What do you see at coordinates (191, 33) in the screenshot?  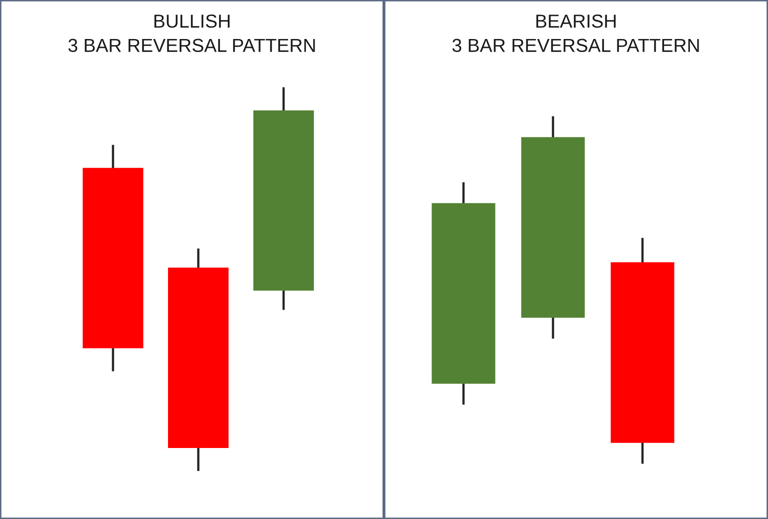 I see `chart-title: BULLISH 3 BAR REVERSAL PATTERN` at bounding box center [191, 33].